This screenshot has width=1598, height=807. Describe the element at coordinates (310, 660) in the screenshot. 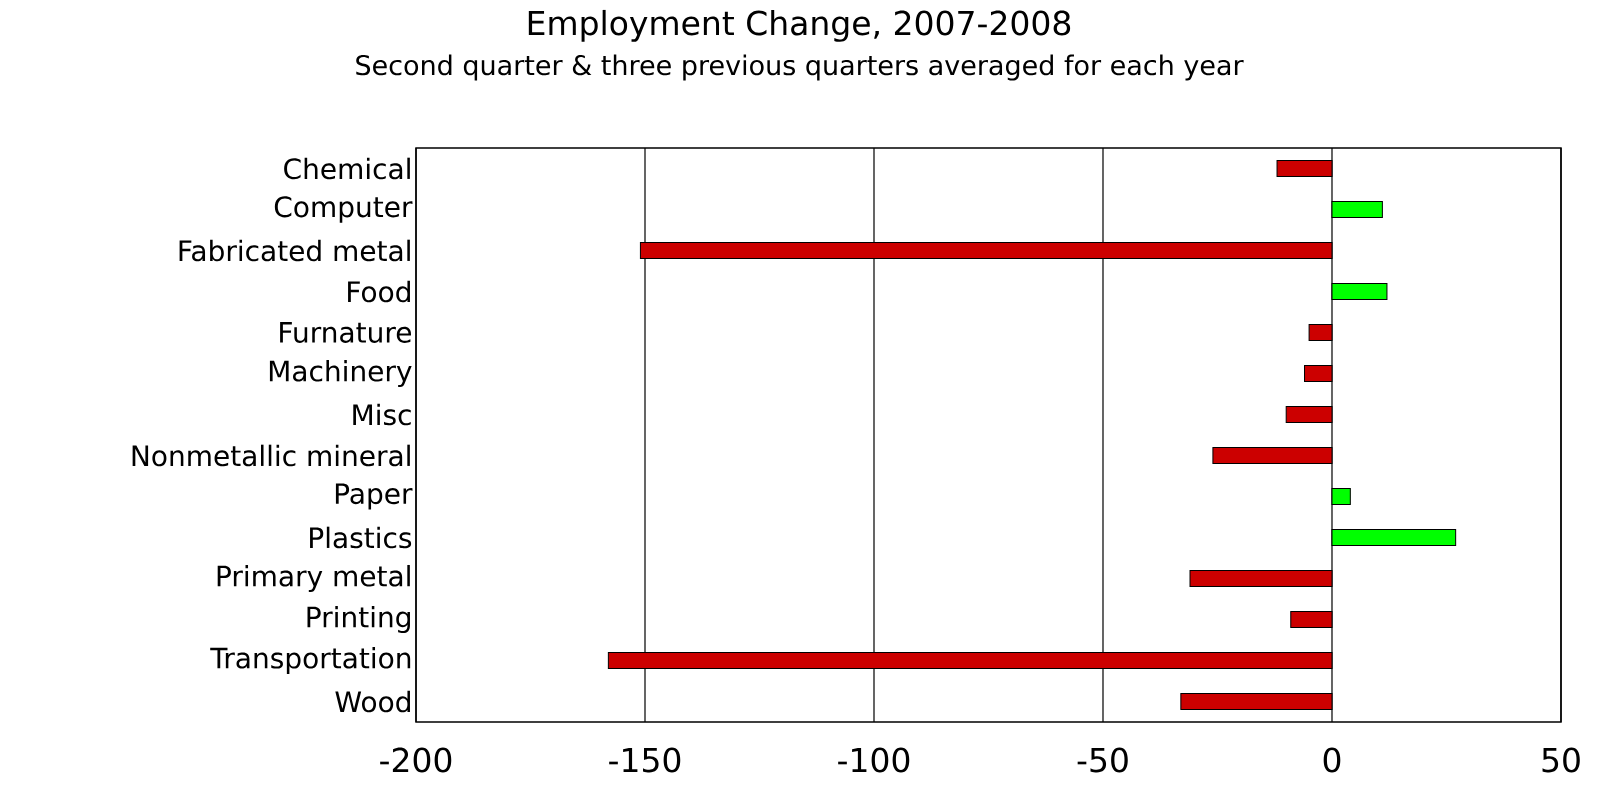

I see `y-tick-label: Transportation` at that location.